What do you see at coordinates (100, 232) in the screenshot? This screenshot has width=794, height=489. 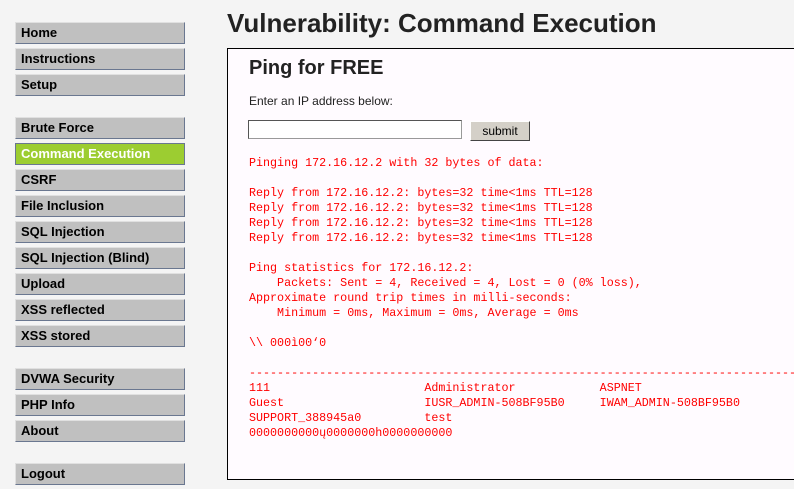 I see `sidebar-item-sql-injection: SQL Injection` at bounding box center [100, 232].